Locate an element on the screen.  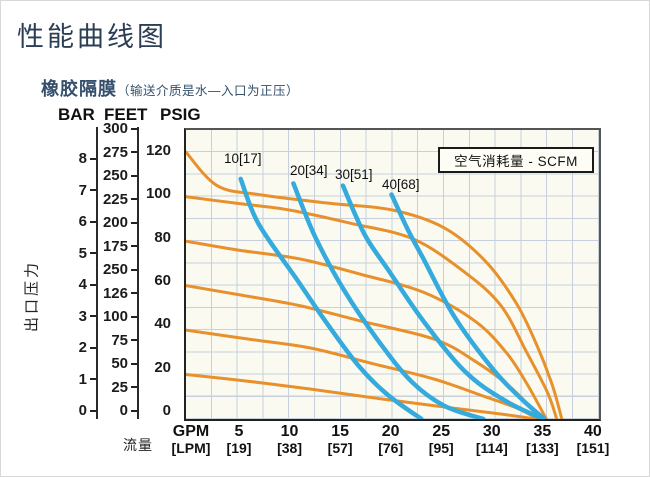
feet-tick: 25 is located at coordinates (118, 387).